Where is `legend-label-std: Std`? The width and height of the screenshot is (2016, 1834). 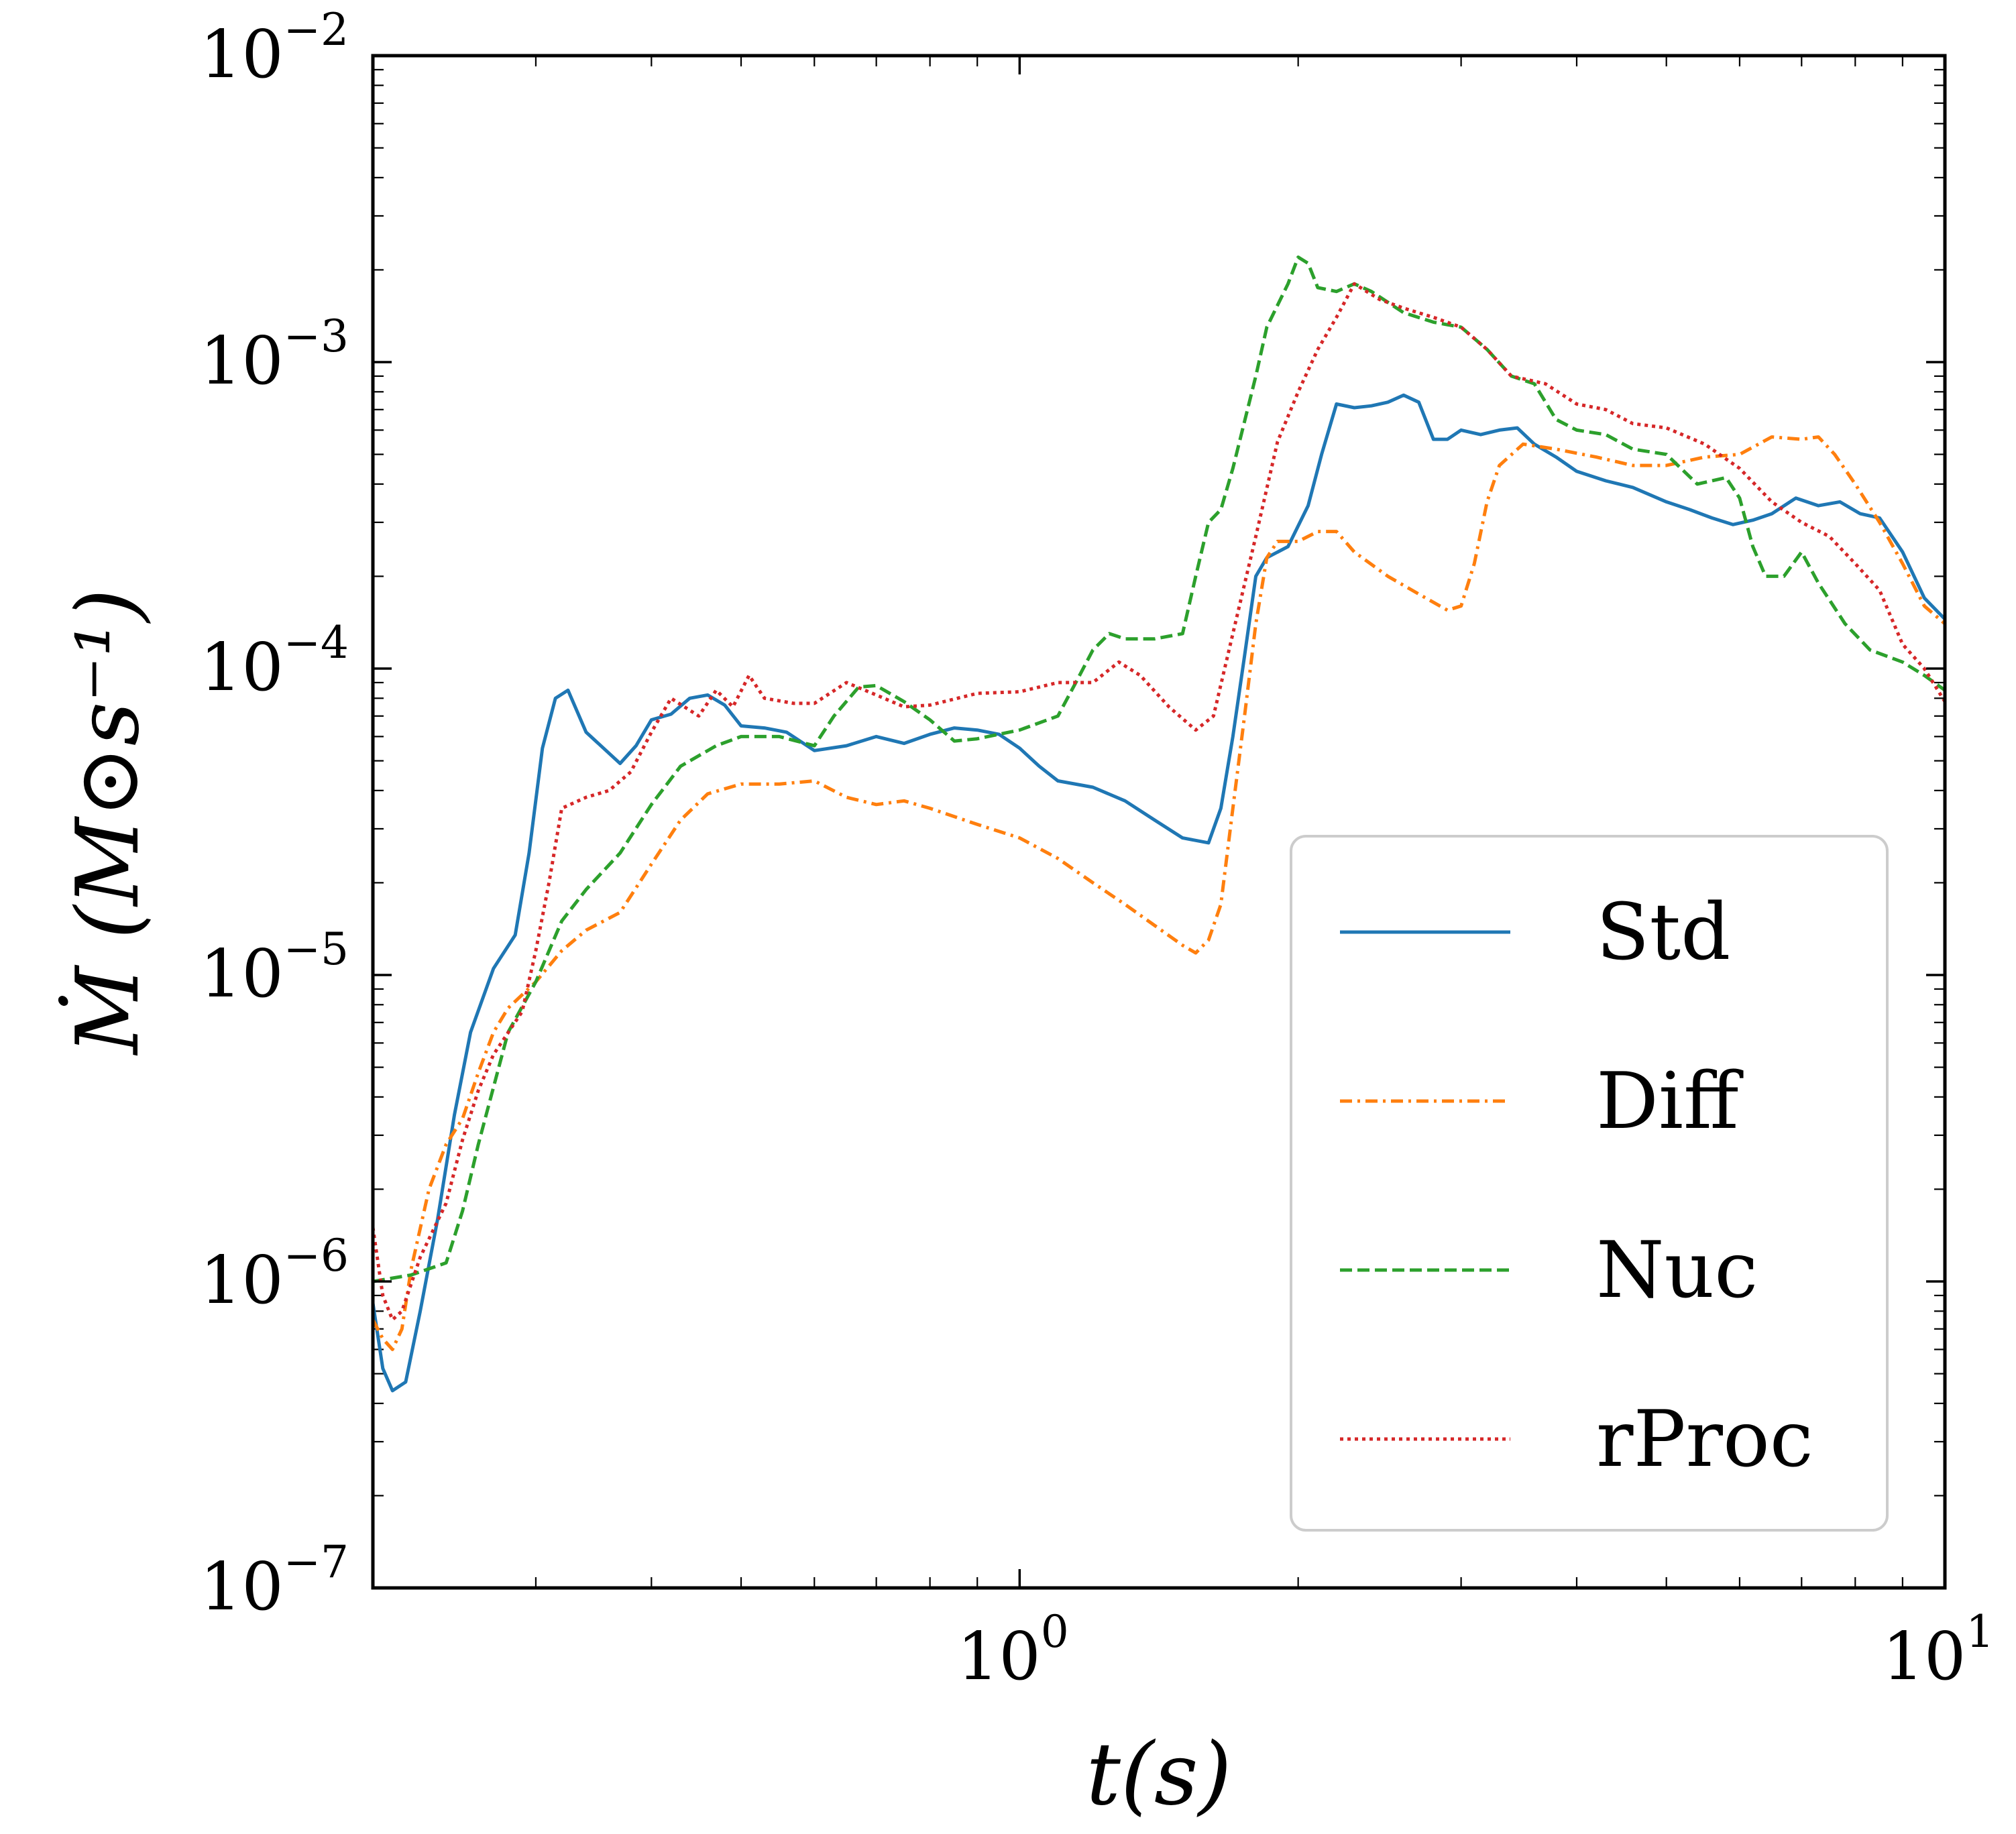 legend-label-std: Std is located at coordinates (1663, 932).